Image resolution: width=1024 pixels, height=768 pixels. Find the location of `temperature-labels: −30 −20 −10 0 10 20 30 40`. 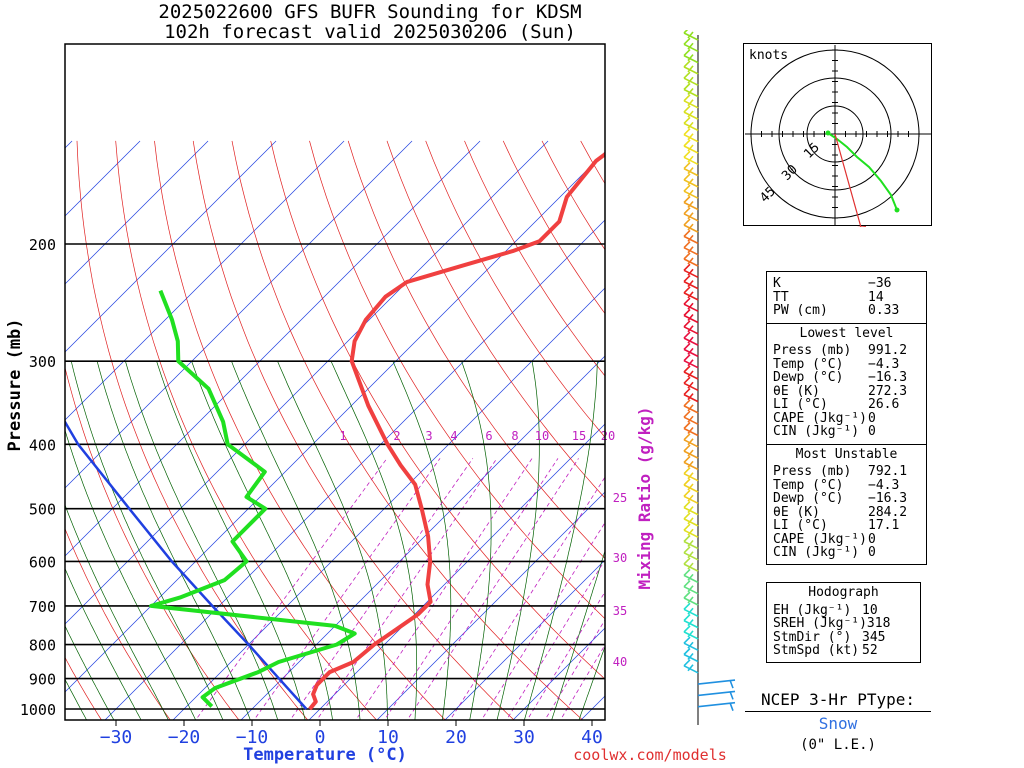

temperature-labels: −30 −20 −10 0 10 20 30 40 is located at coordinates (351, 734).